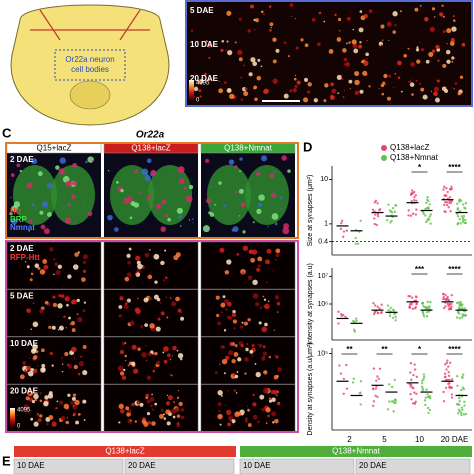  What do you see at coordinates (307, 146) in the screenshot?
I see `panel-label: D` at bounding box center [307, 146].